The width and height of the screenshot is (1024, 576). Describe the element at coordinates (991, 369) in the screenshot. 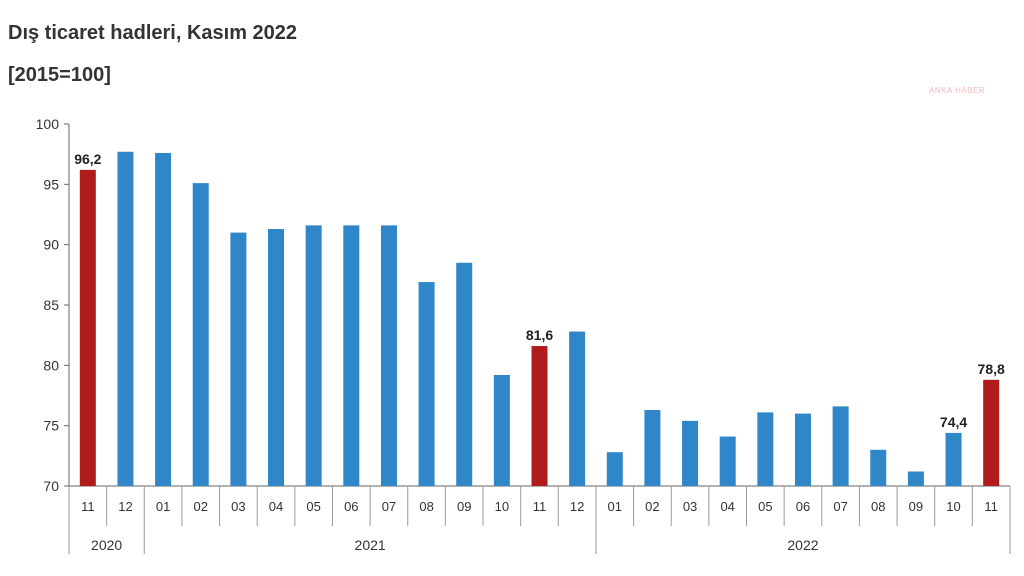

I see `data-label: 78,8` at that location.